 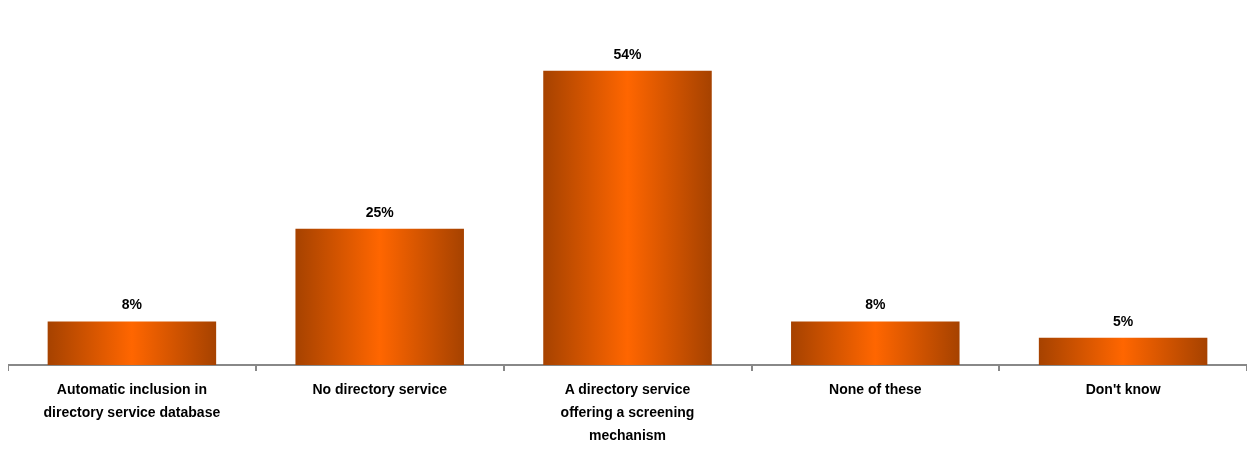 What do you see at coordinates (380, 211) in the screenshot?
I see `data-label: 25%` at bounding box center [380, 211].